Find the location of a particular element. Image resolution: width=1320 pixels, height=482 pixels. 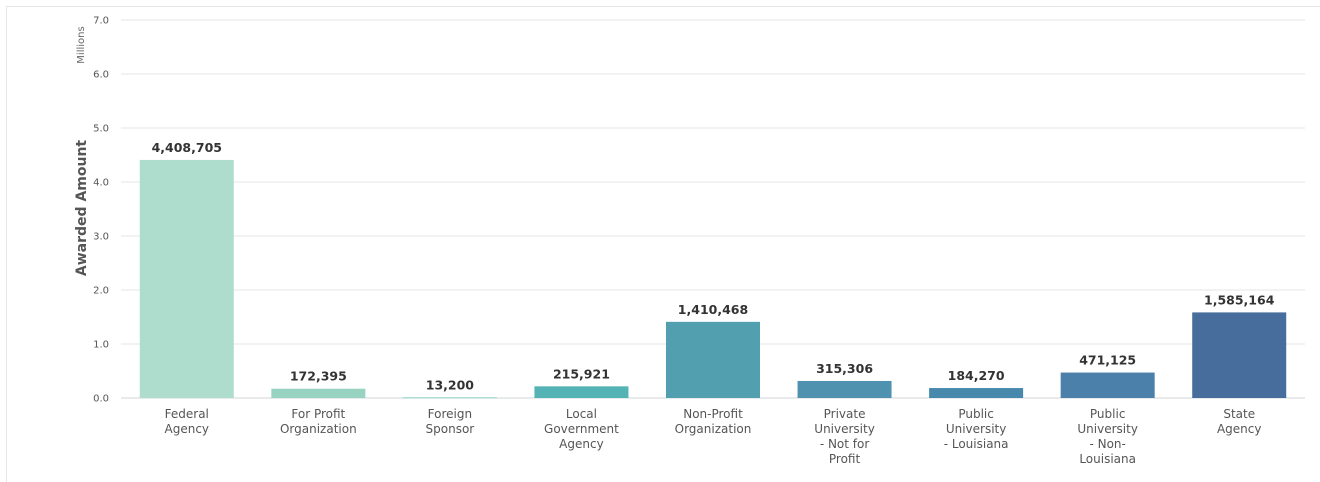

y-tick-label: 0.0 is located at coordinates (101, 399).